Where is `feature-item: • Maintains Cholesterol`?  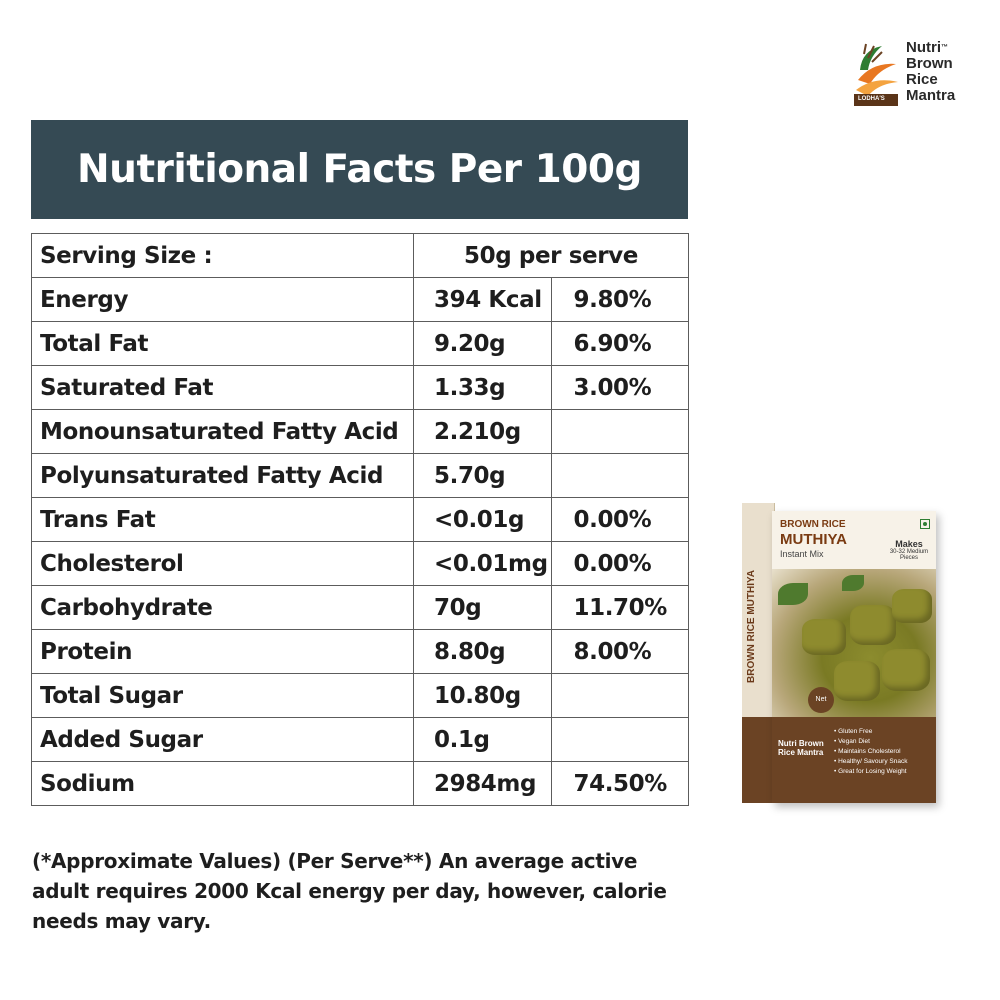
feature-item: • Maintains Cholesterol is located at coordinates (867, 751).